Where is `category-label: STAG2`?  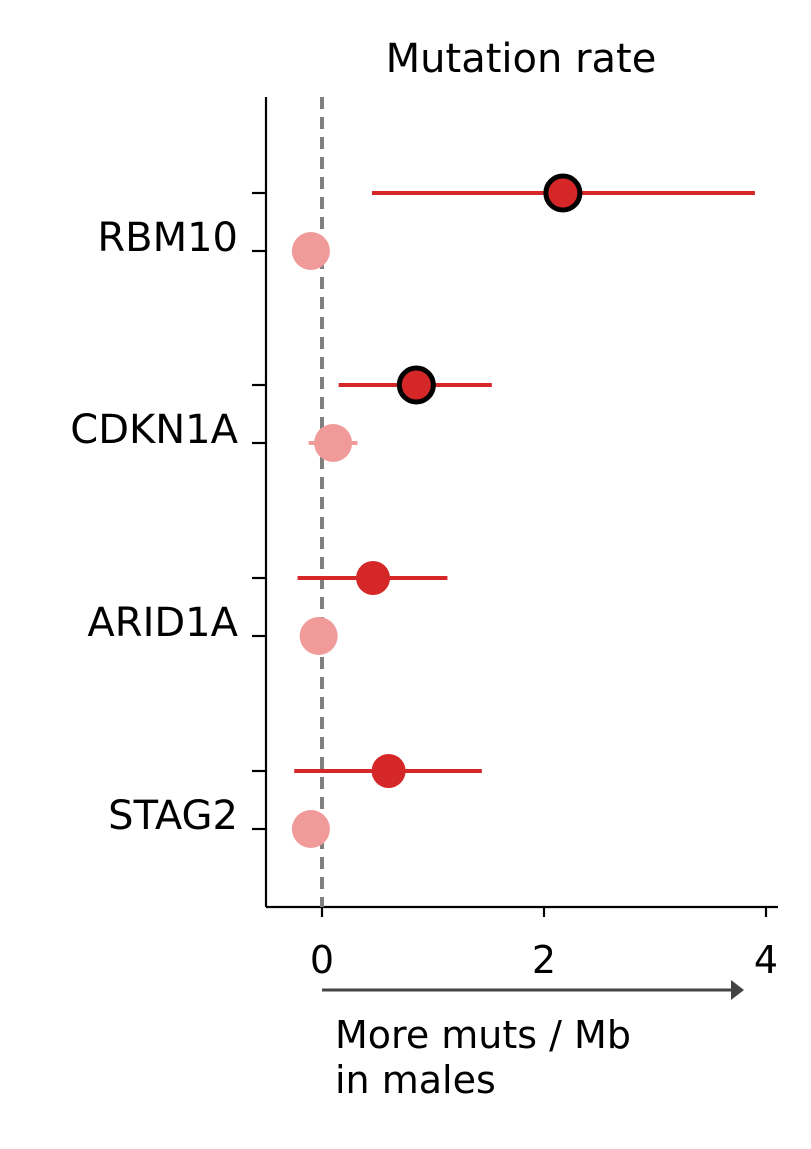 category-label: STAG2 is located at coordinates (173, 816).